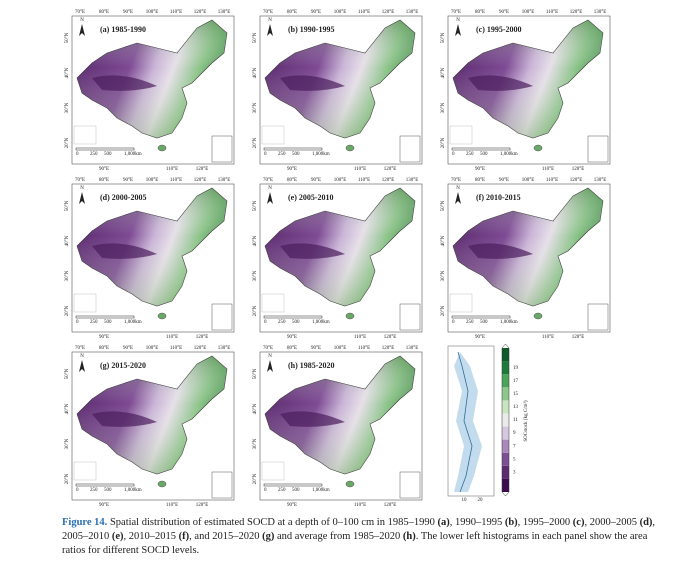  What do you see at coordinates (612, 522) in the screenshot?
I see `caption-text: , 2000–2005` at bounding box center [612, 522].